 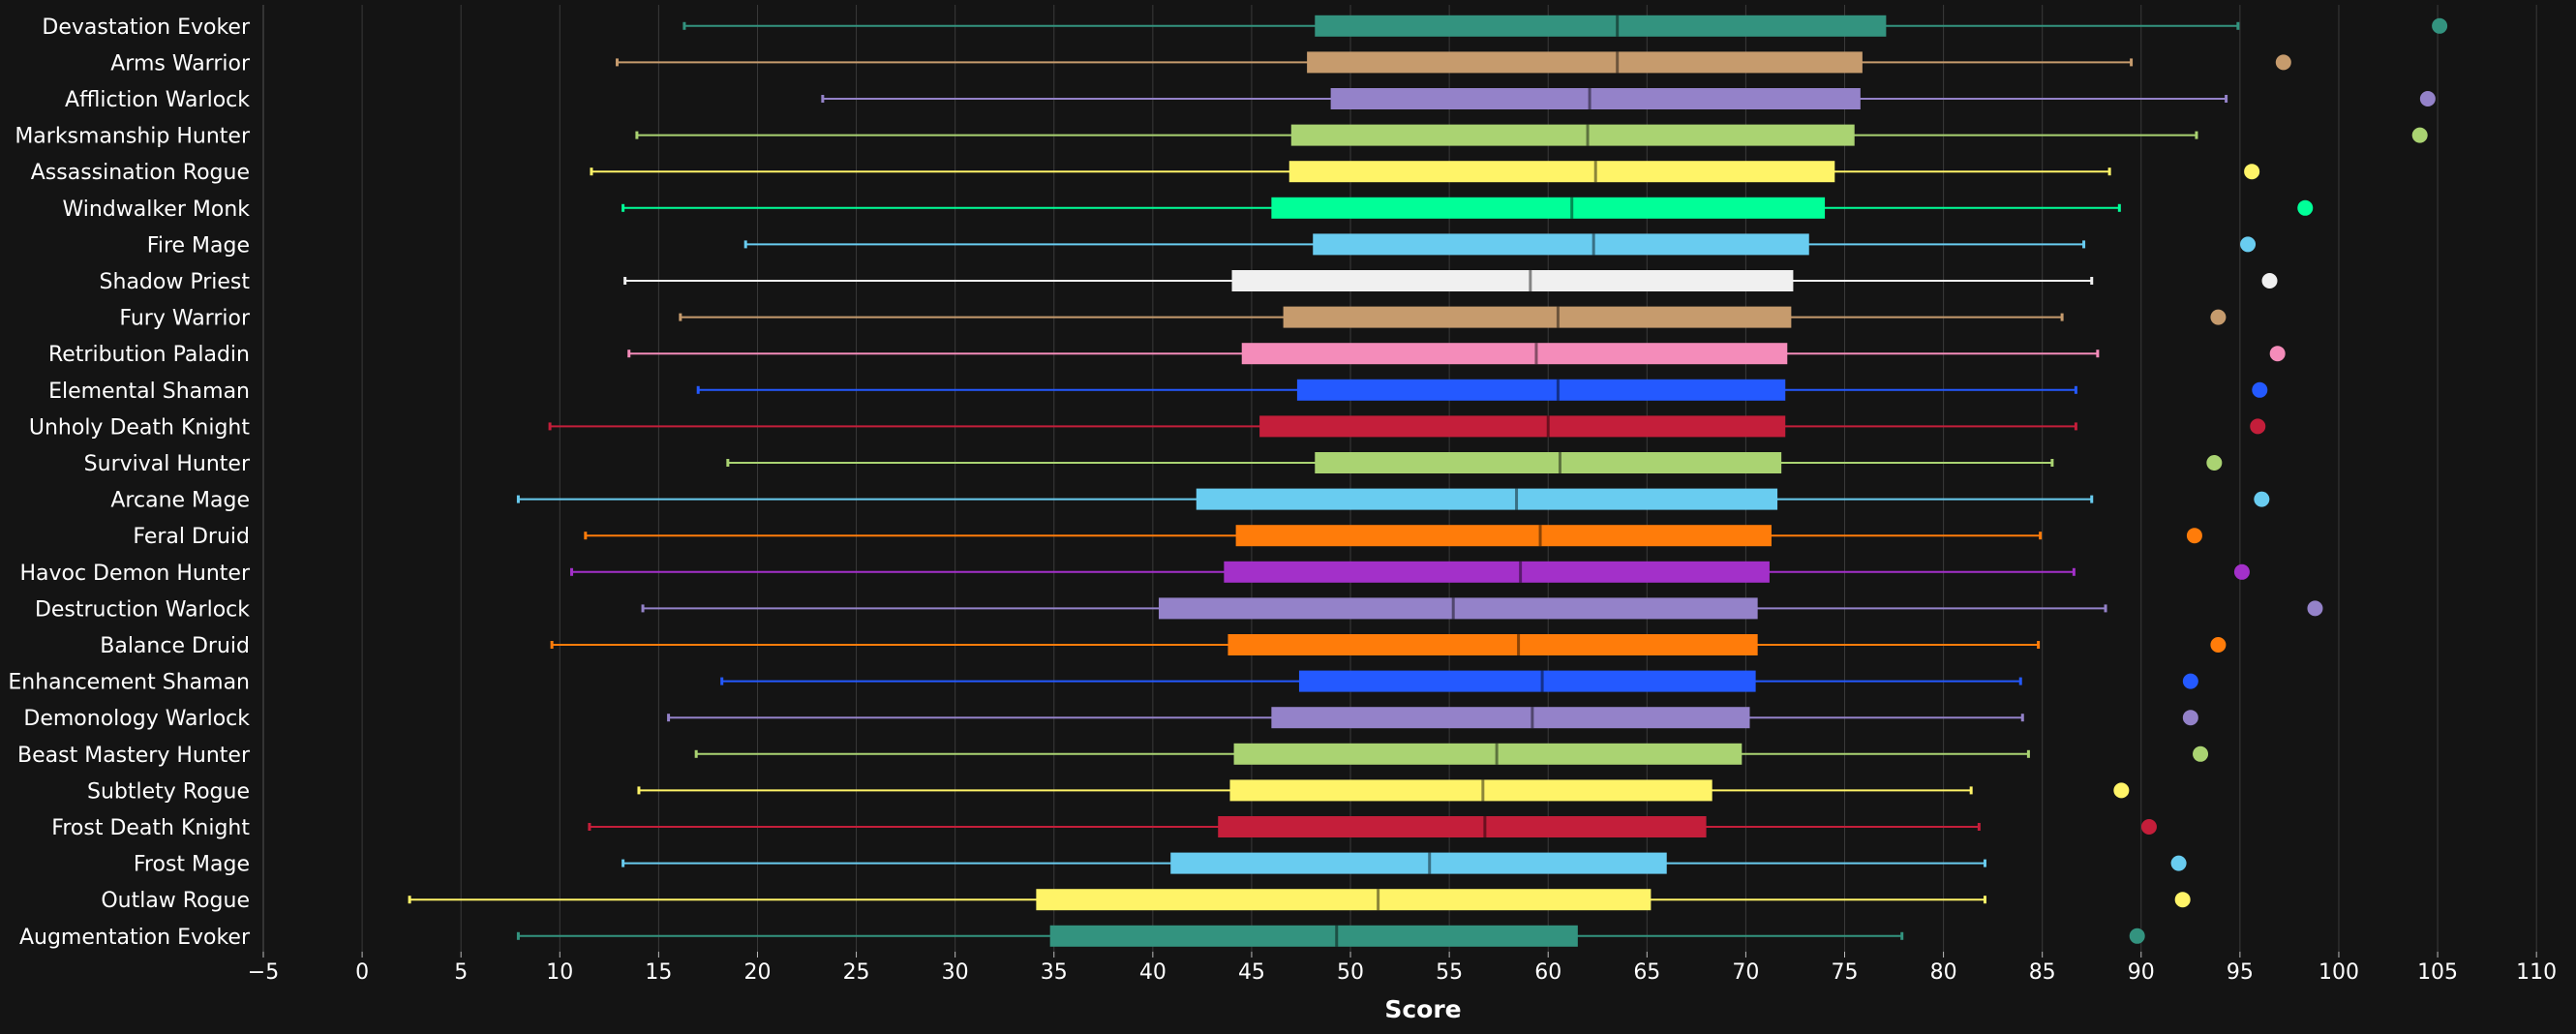 I want to click on box-havoc-demon-hunter, so click(x=1410, y=572).